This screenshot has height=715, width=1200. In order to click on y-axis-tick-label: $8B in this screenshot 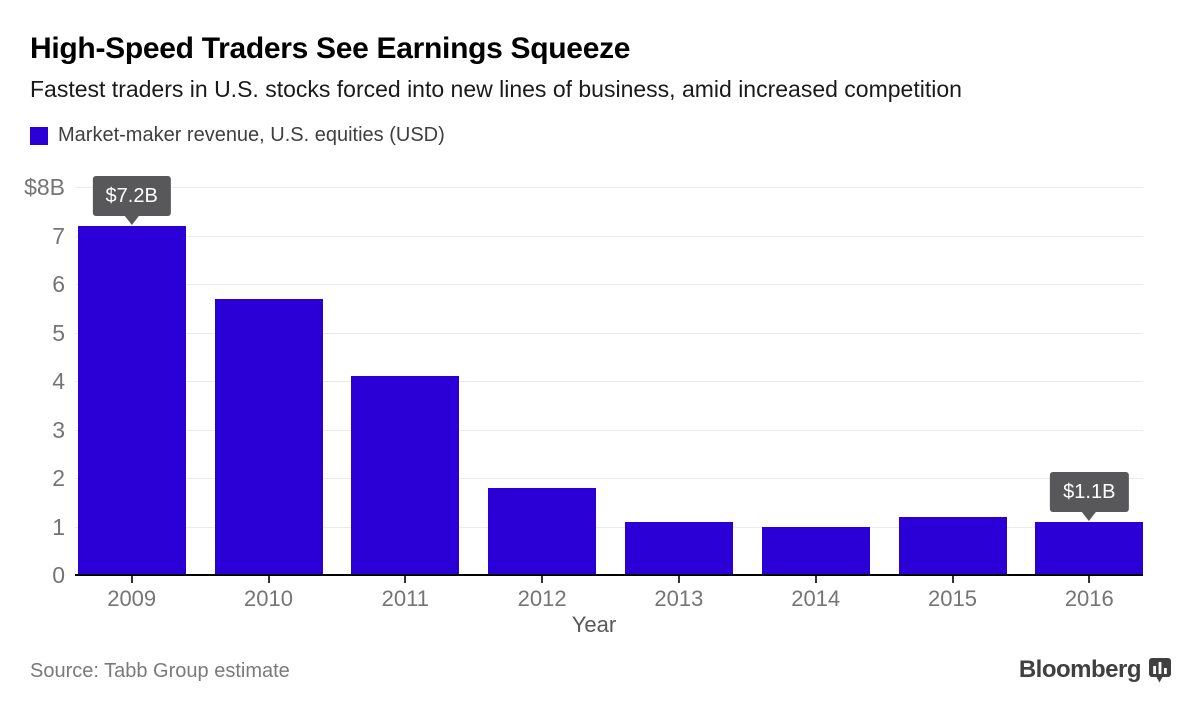, I will do `click(44, 187)`.